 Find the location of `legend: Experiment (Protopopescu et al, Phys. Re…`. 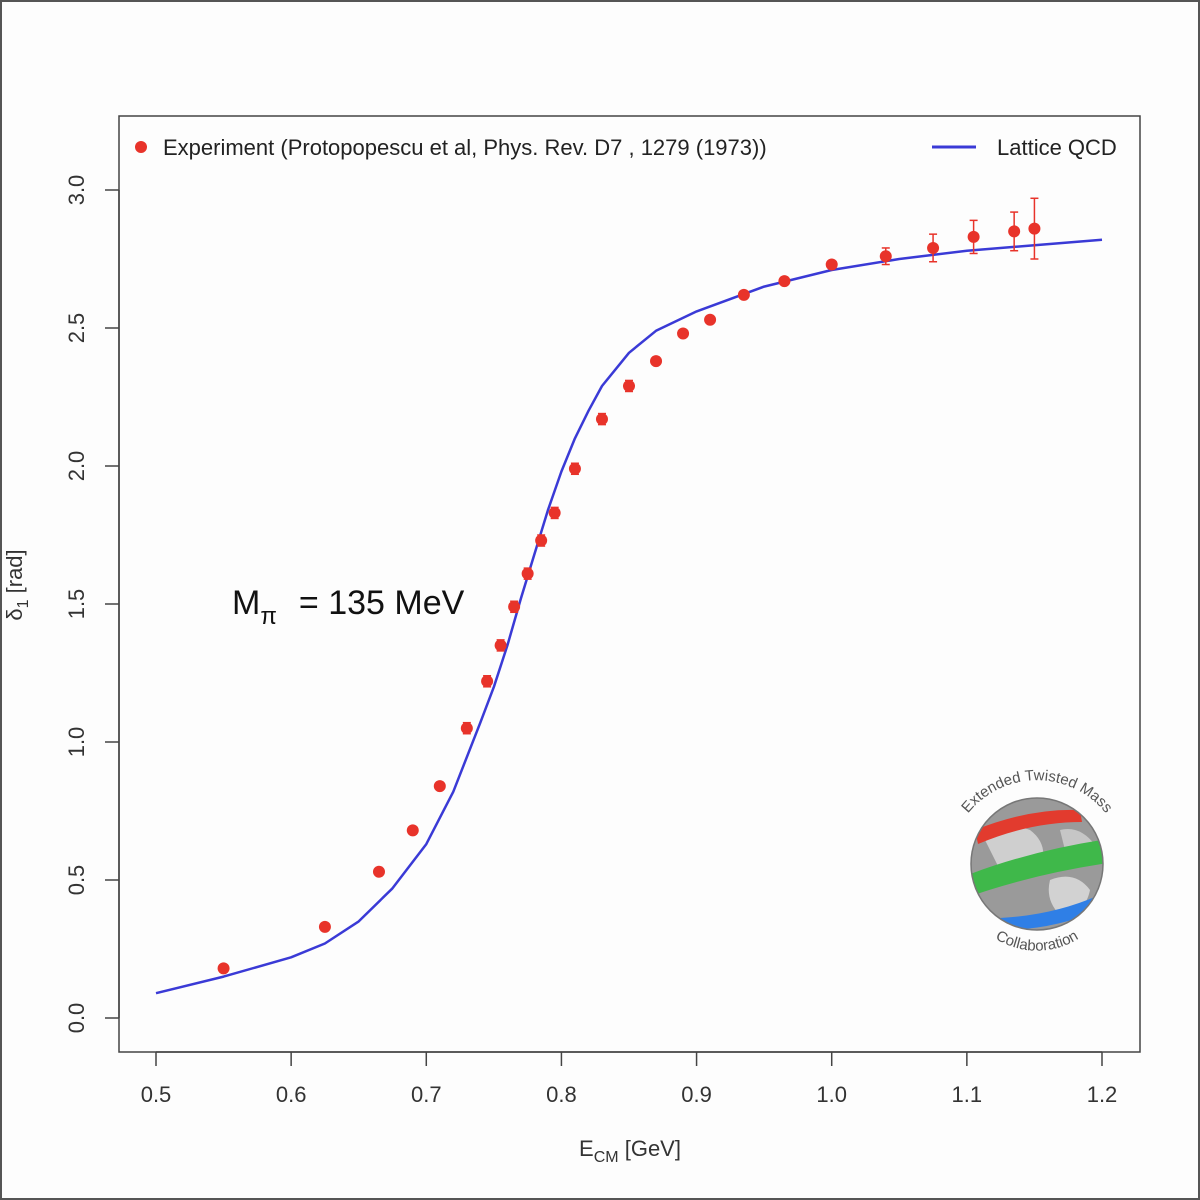

legend: Experiment (Protopopescu et al, Phys. Re… is located at coordinates (626, 147).